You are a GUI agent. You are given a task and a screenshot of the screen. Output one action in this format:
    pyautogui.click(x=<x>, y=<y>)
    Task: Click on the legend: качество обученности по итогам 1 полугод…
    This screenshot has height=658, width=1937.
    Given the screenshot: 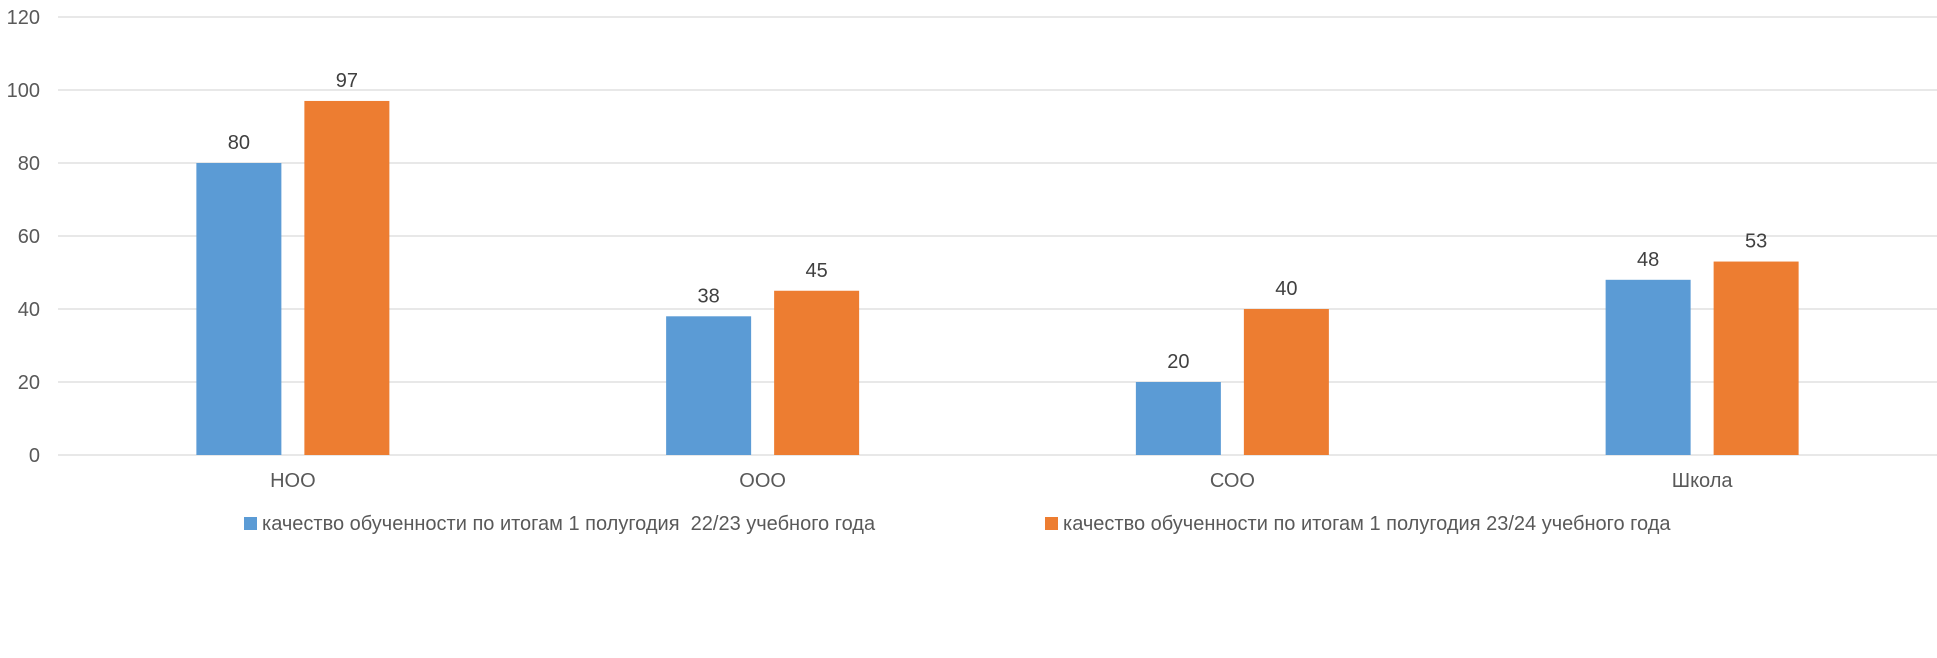 What is the action you would take?
    pyautogui.click(x=957, y=524)
    